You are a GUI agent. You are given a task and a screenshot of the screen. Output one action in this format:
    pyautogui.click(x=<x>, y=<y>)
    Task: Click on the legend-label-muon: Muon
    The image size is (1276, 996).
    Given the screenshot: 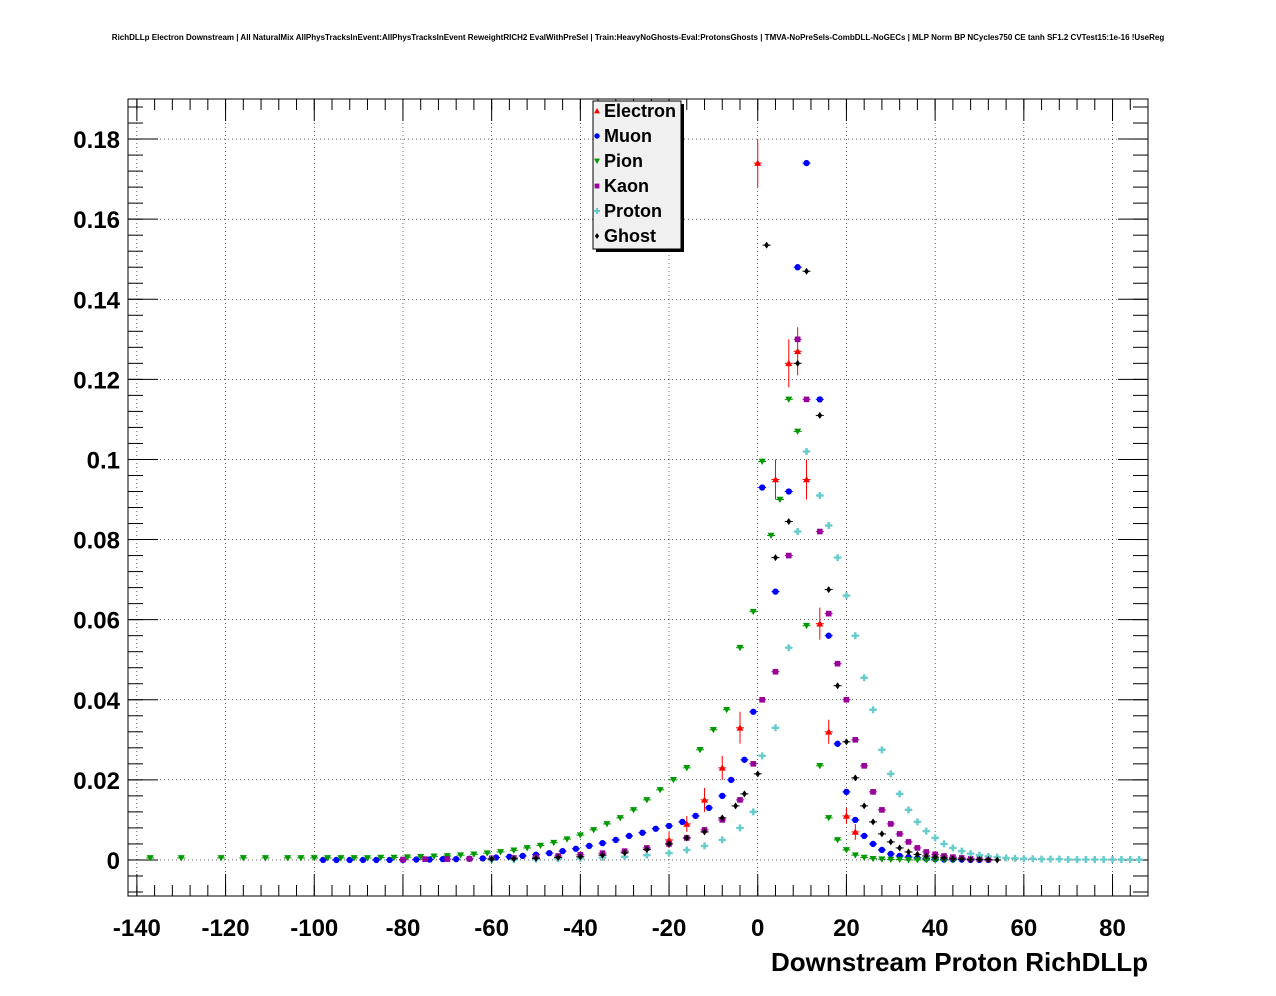 What is the action you would take?
    pyautogui.click(x=628, y=136)
    